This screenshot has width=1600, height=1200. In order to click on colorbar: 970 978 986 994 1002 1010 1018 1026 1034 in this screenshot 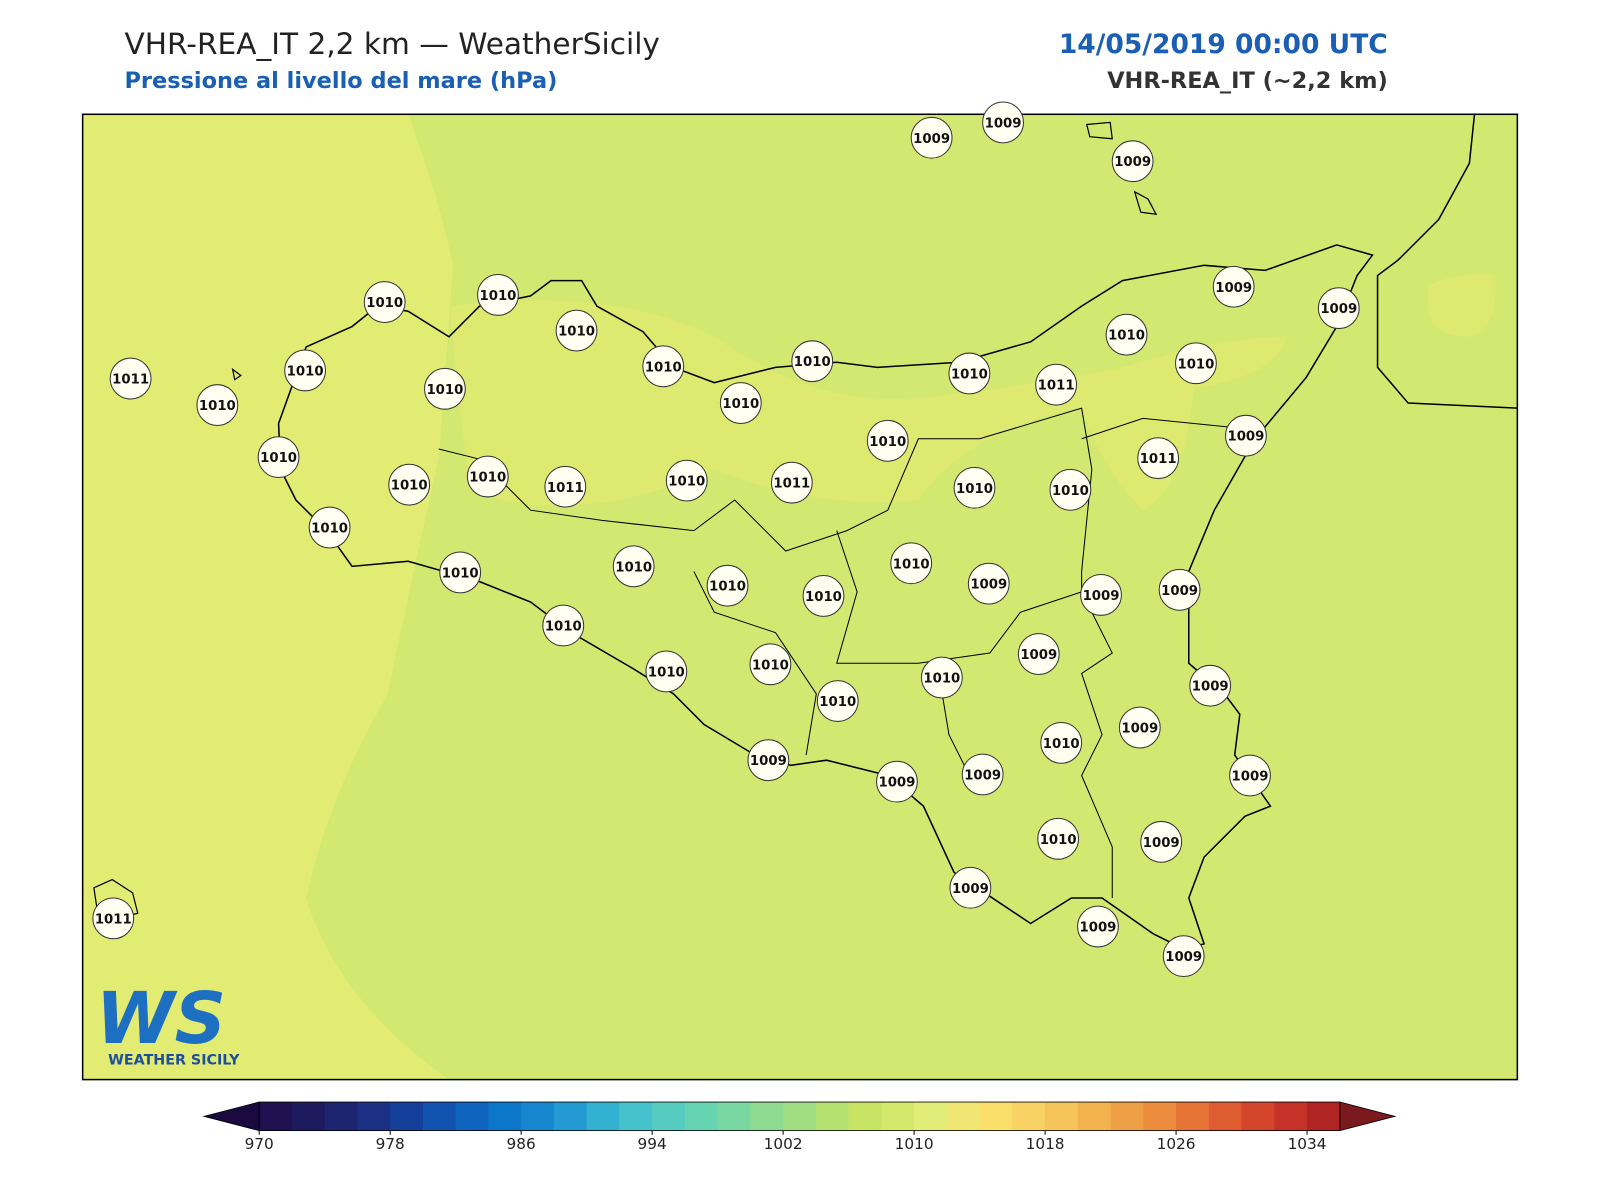, I will do `click(799, 1127)`.